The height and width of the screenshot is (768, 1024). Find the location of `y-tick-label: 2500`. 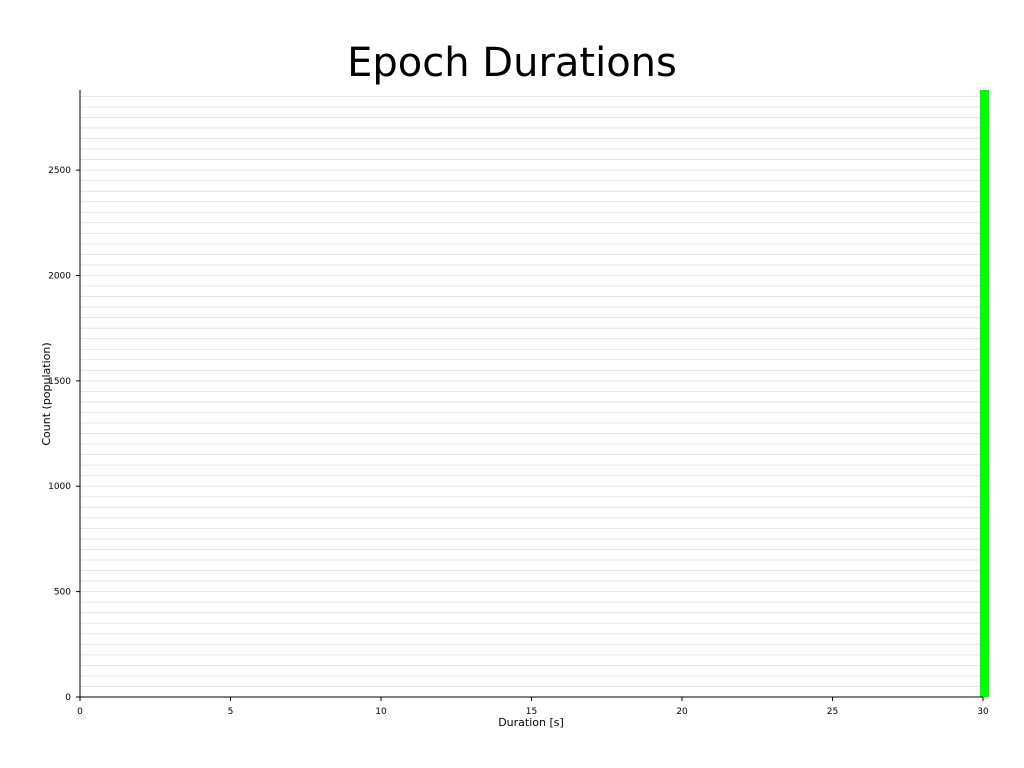

y-tick-label: 2500 is located at coordinates (59, 171).